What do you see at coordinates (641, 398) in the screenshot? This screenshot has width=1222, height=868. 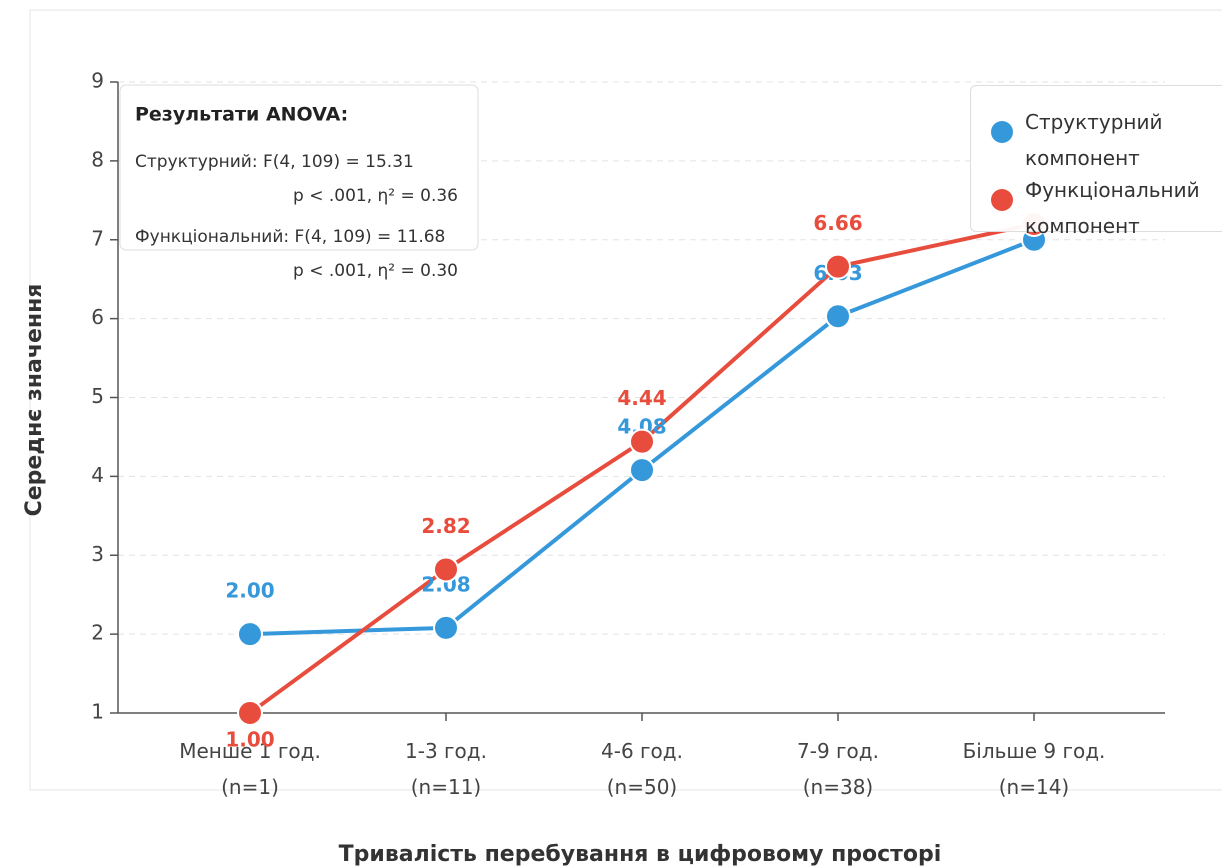 I see `data-label: 4.44` at bounding box center [641, 398].